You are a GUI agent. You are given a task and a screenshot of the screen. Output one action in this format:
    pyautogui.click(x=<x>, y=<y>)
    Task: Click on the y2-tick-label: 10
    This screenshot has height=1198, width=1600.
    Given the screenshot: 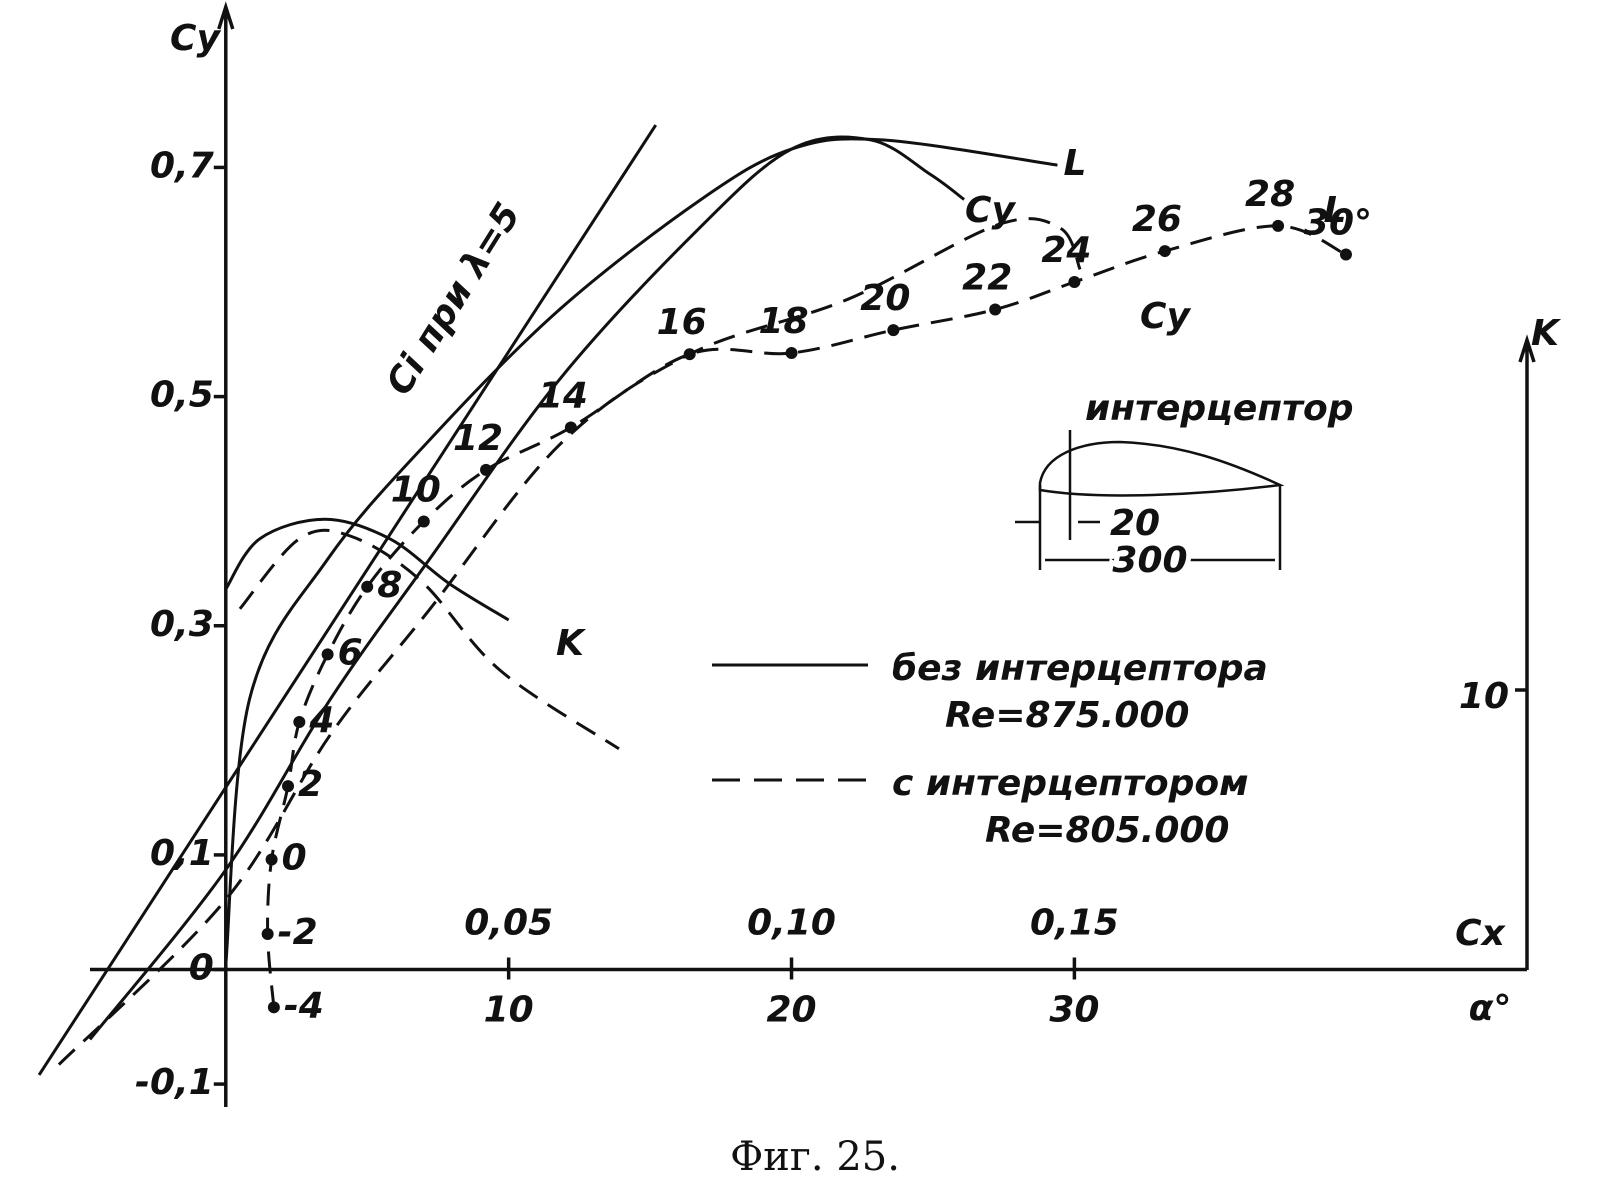 What is the action you would take?
    pyautogui.click(x=1484, y=696)
    